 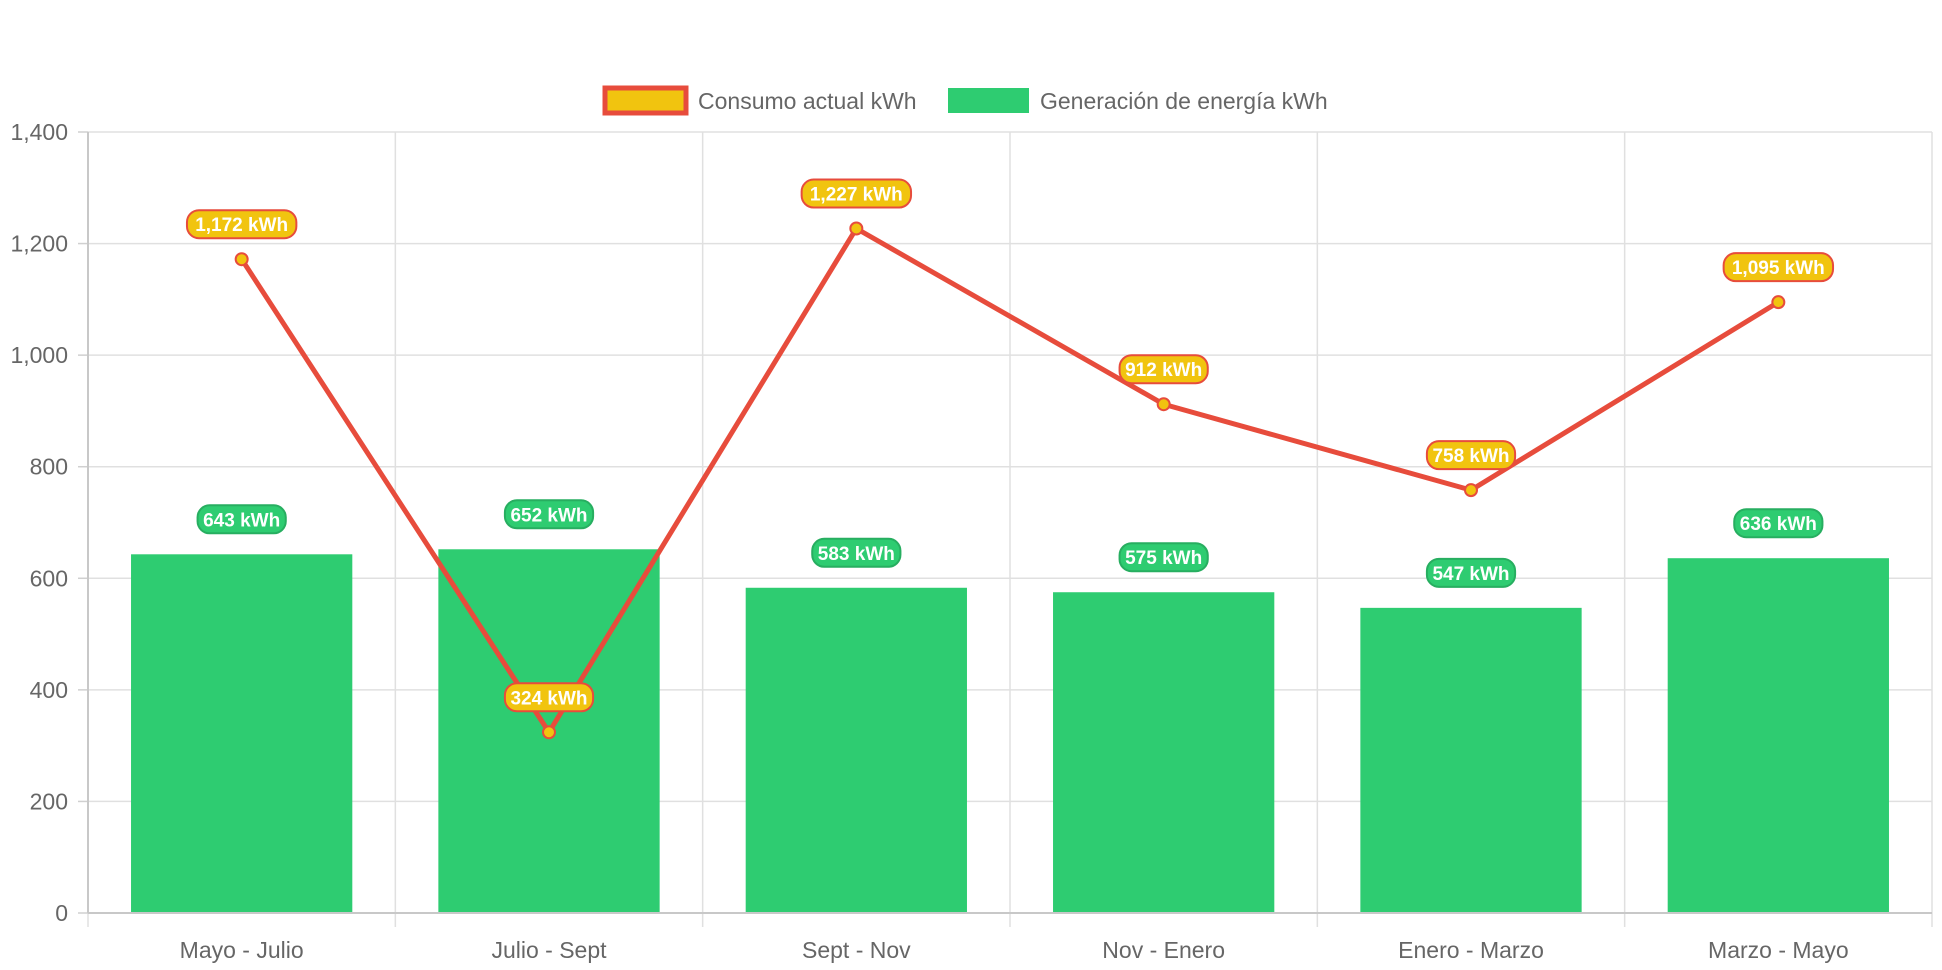 What do you see at coordinates (39, 355) in the screenshot?
I see `y-tick-label: 1,000` at bounding box center [39, 355].